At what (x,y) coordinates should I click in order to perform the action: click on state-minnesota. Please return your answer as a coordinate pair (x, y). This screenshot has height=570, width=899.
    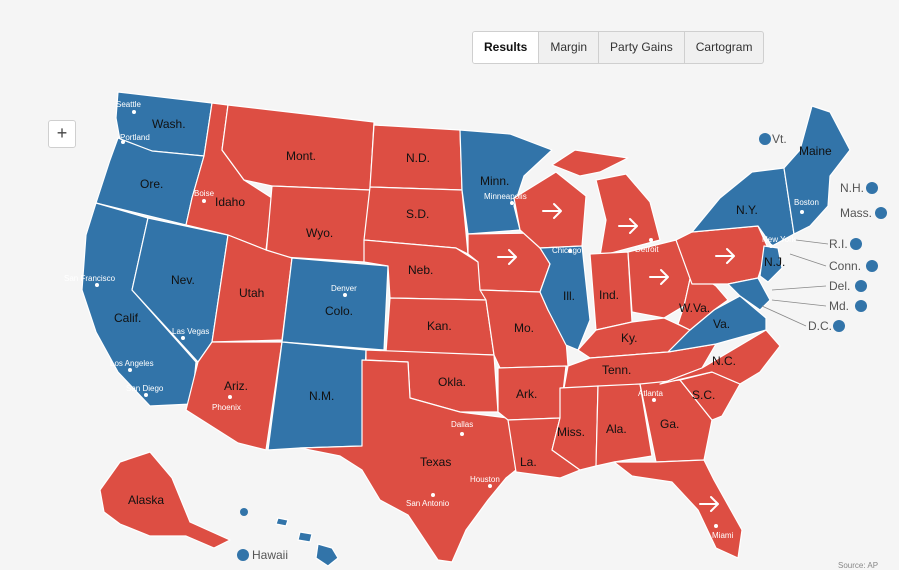
    Looking at the image, I should click on (506, 182).